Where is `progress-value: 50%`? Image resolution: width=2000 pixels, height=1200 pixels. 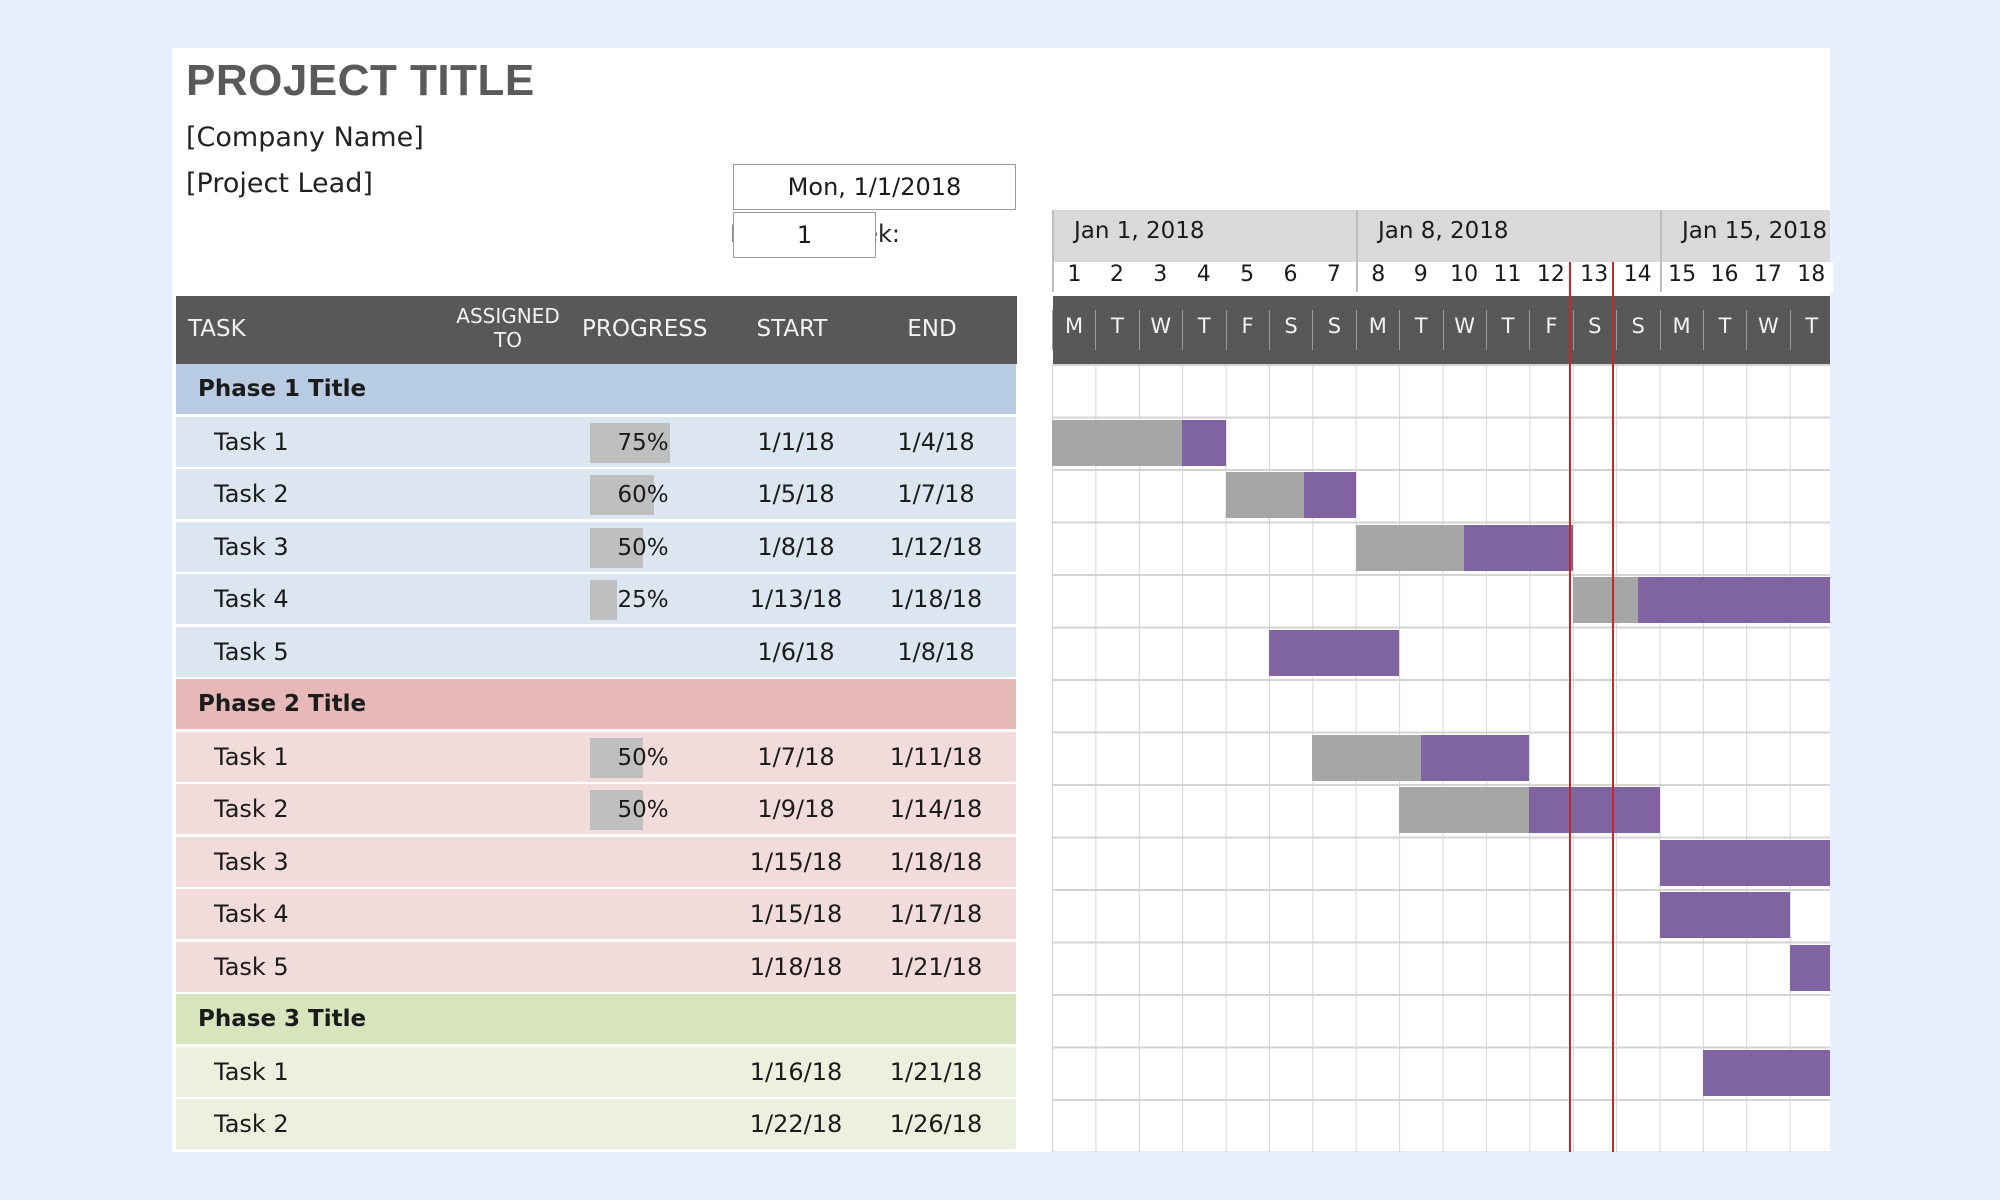 progress-value: 50% is located at coordinates (643, 757).